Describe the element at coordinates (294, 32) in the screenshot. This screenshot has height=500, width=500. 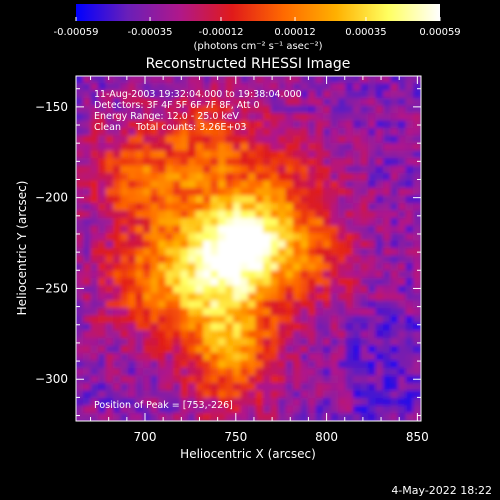
I see `colorbar-tick-label: 0.00012` at that location.